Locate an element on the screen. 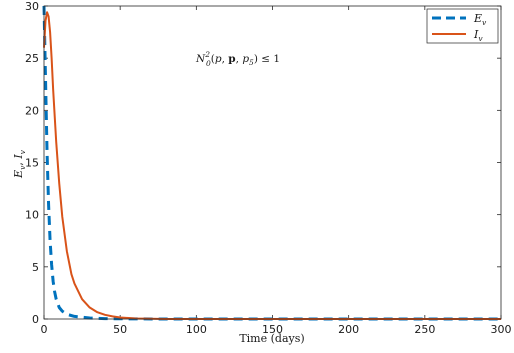 The width and height of the screenshot is (514, 353). y-tick-label: 25 is located at coordinates (32, 58).